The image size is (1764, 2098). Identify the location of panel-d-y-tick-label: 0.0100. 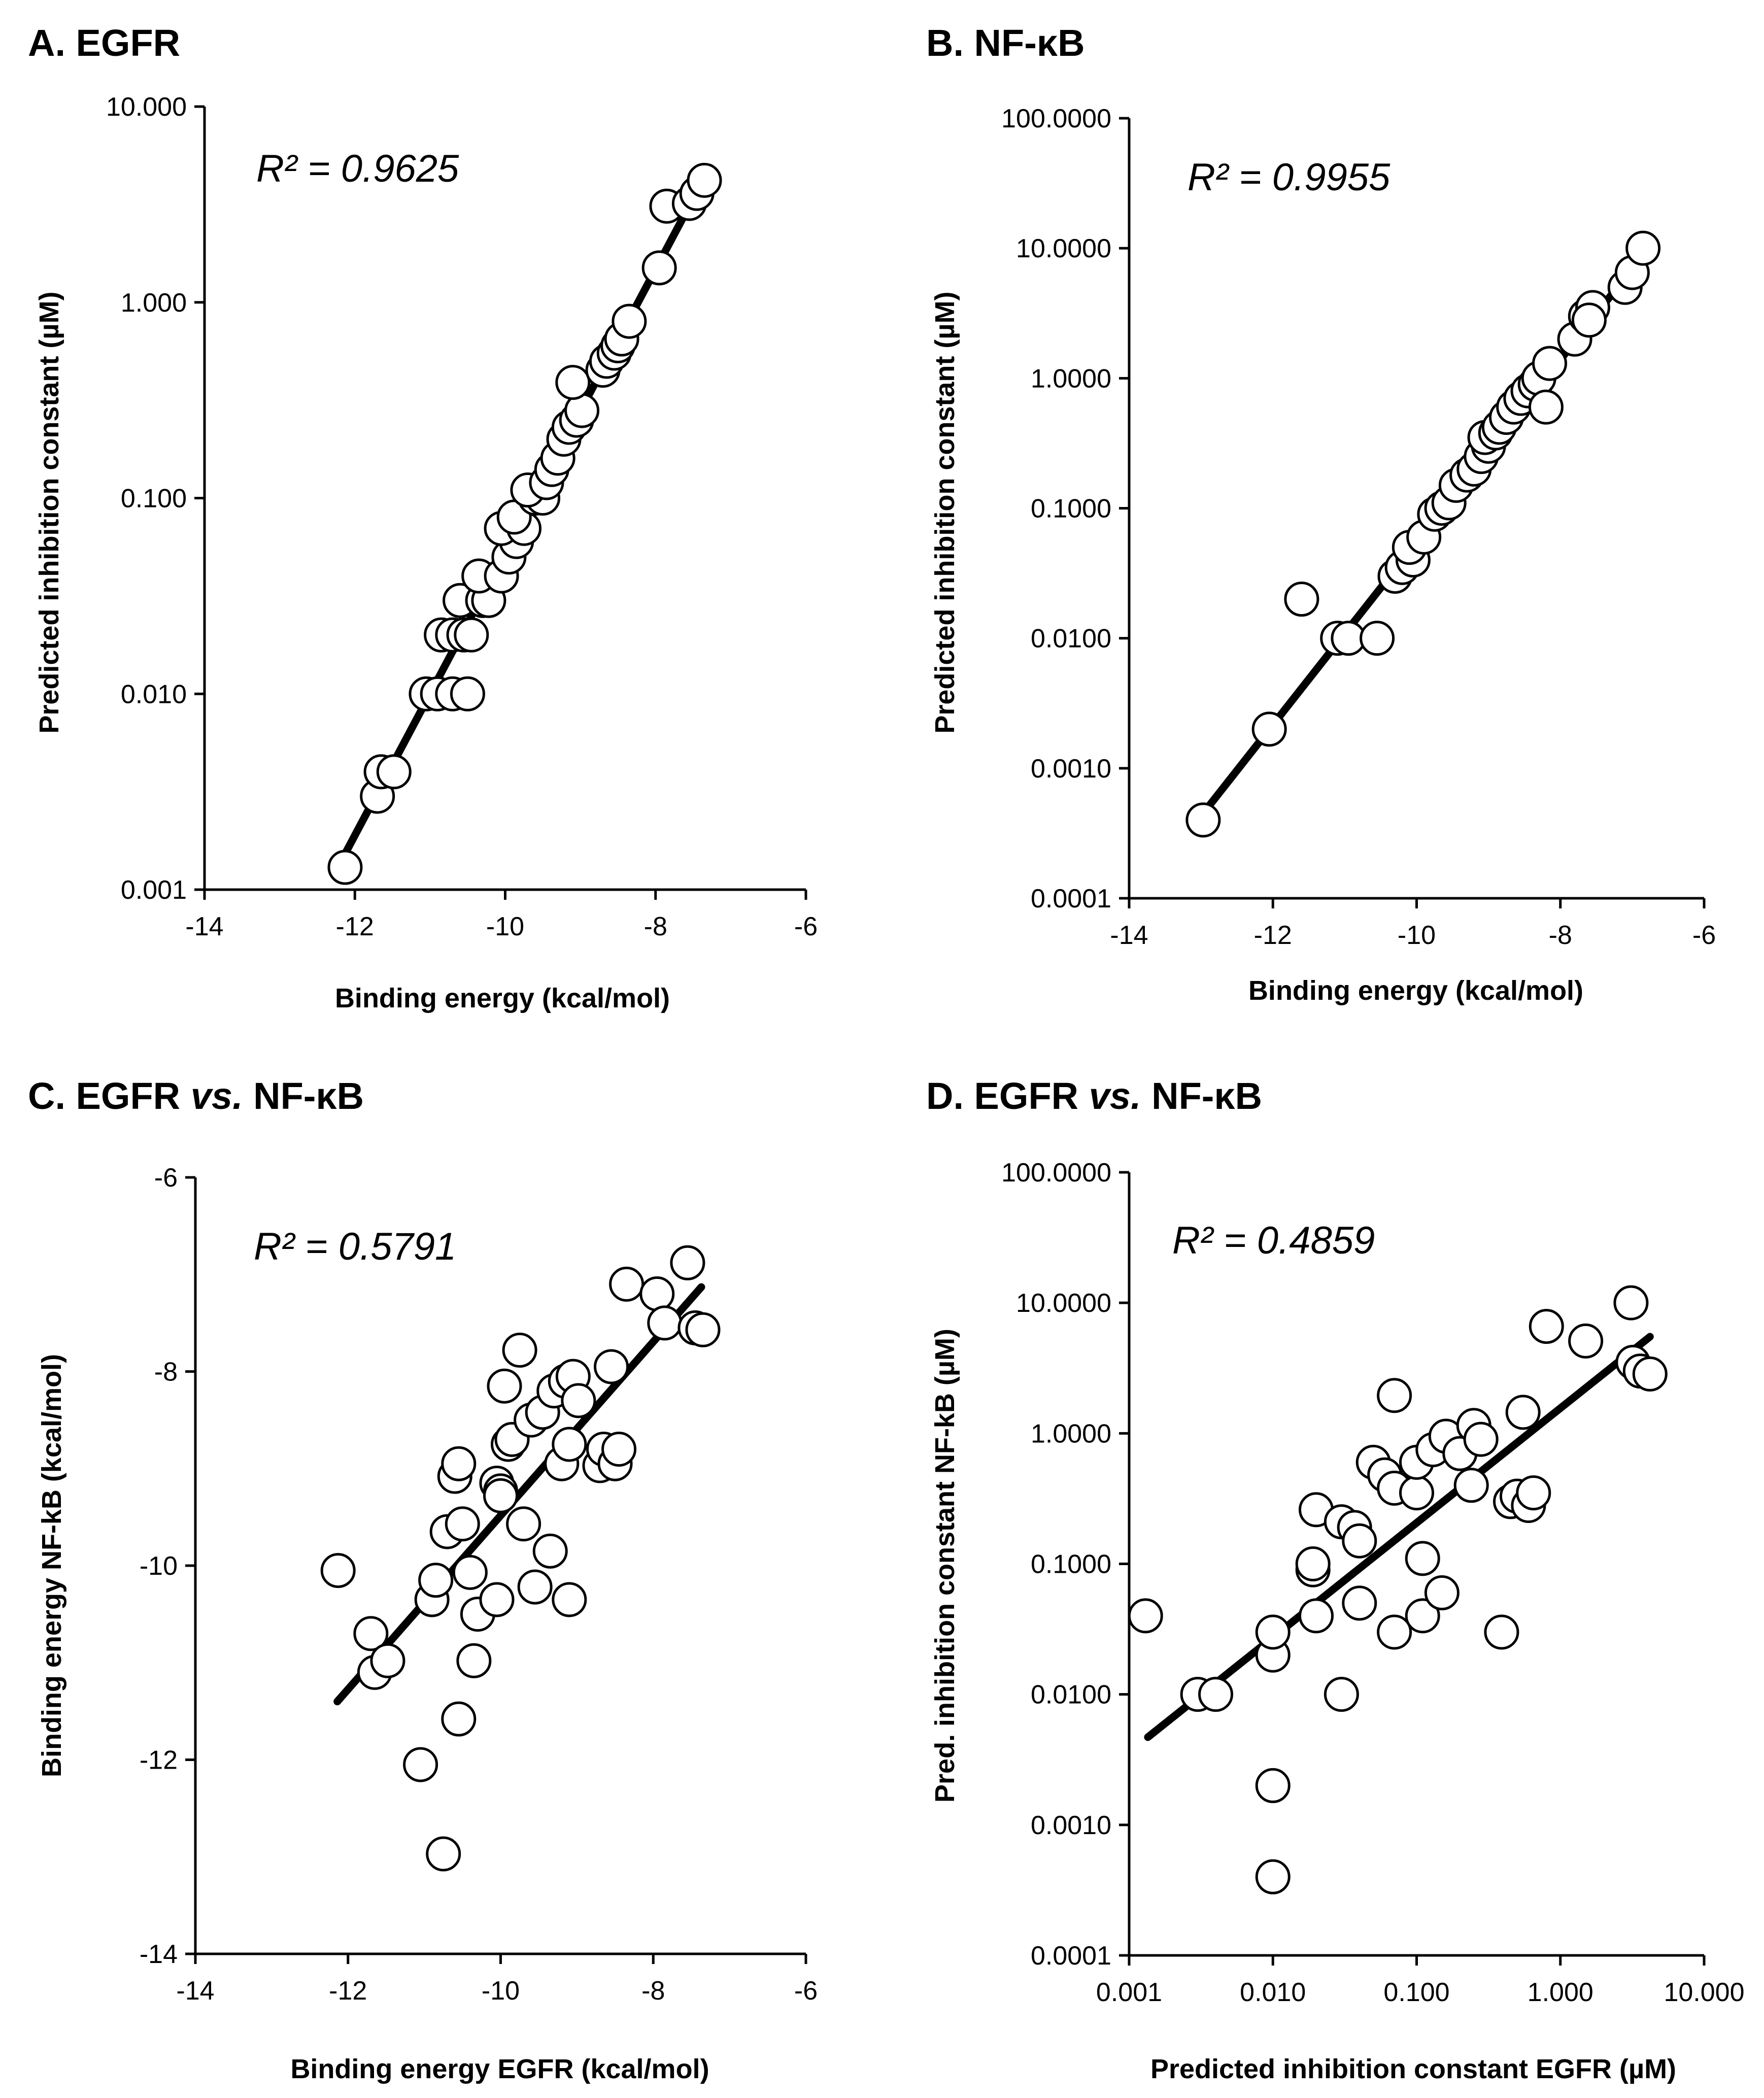
(1071, 1695).